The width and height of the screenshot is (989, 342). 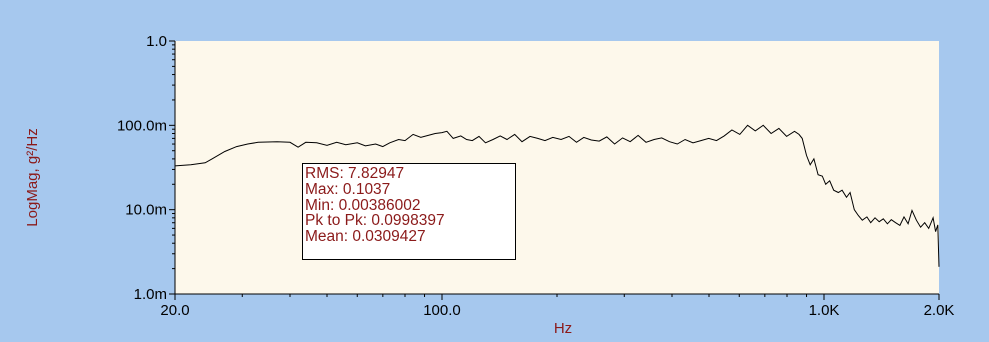 I want to click on y-tick-label: 1.0, so click(x=156, y=41).